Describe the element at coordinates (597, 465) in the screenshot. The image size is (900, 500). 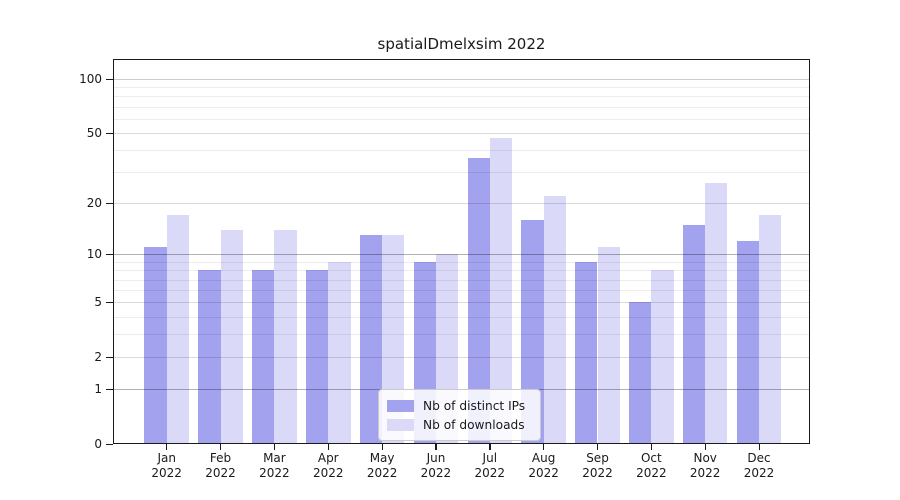
I see `x-tick-label-sep: Sep 2022` at that location.